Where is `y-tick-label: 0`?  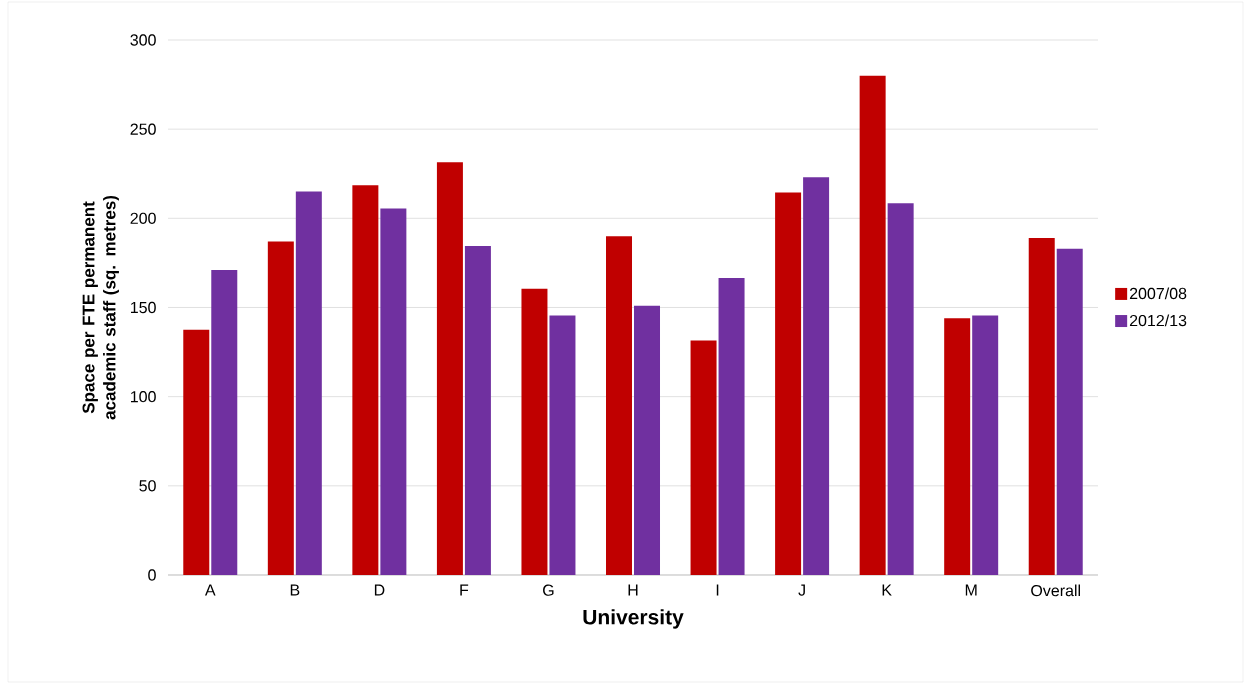
y-tick-label: 0 is located at coordinates (152, 575).